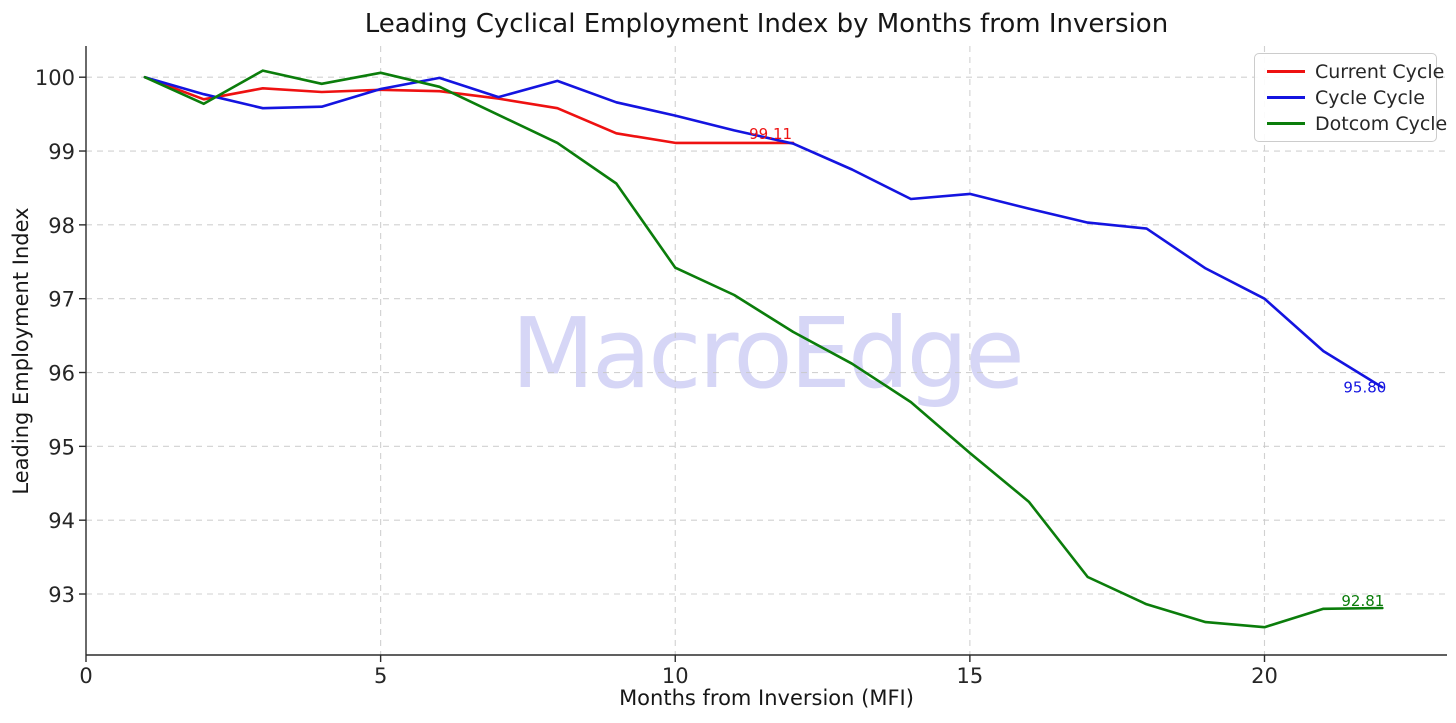 This screenshot has height=723, width=1456. What do you see at coordinates (61, 595) in the screenshot?
I see `y-tick-label: 93` at bounding box center [61, 595].